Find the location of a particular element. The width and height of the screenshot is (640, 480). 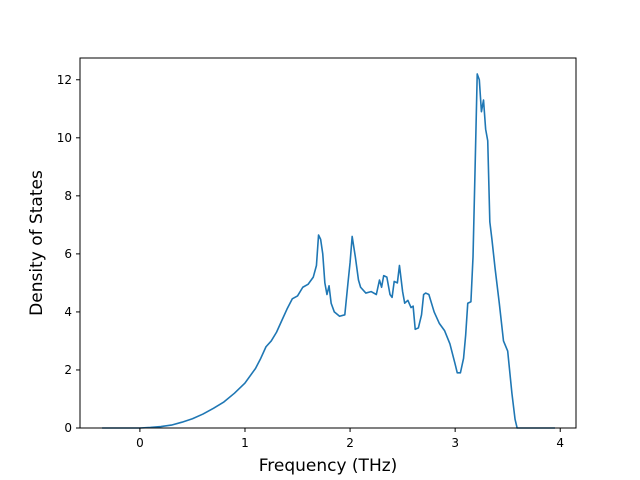

x-tick-label: 3 is located at coordinates (455, 443).